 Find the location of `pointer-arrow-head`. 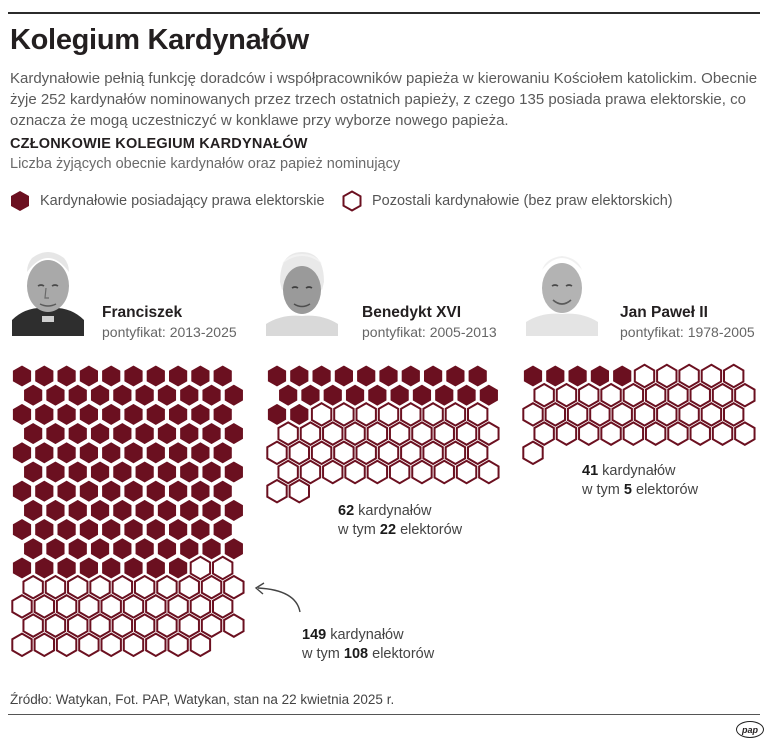

pointer-arrow-head is located at coordinates (259, 588).